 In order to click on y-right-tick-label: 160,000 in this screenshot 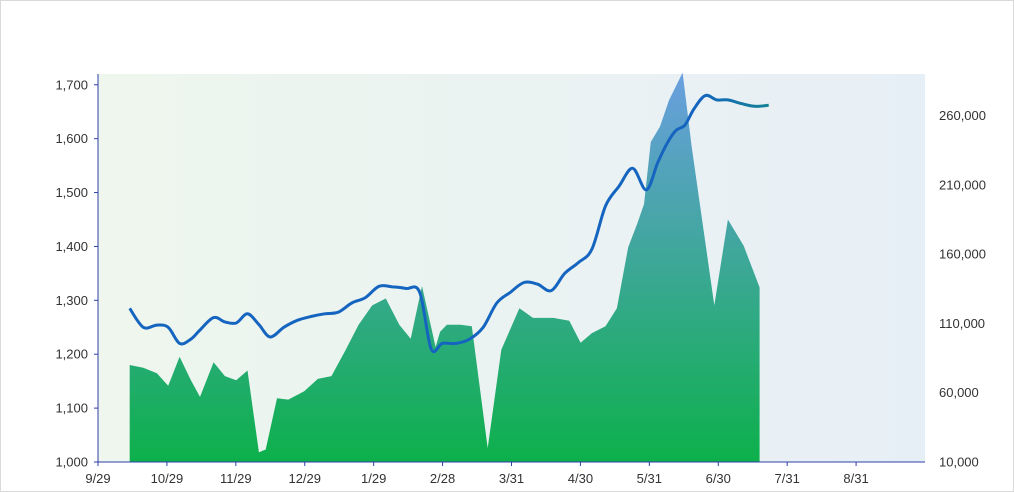, I will do `click(962, 254)`.